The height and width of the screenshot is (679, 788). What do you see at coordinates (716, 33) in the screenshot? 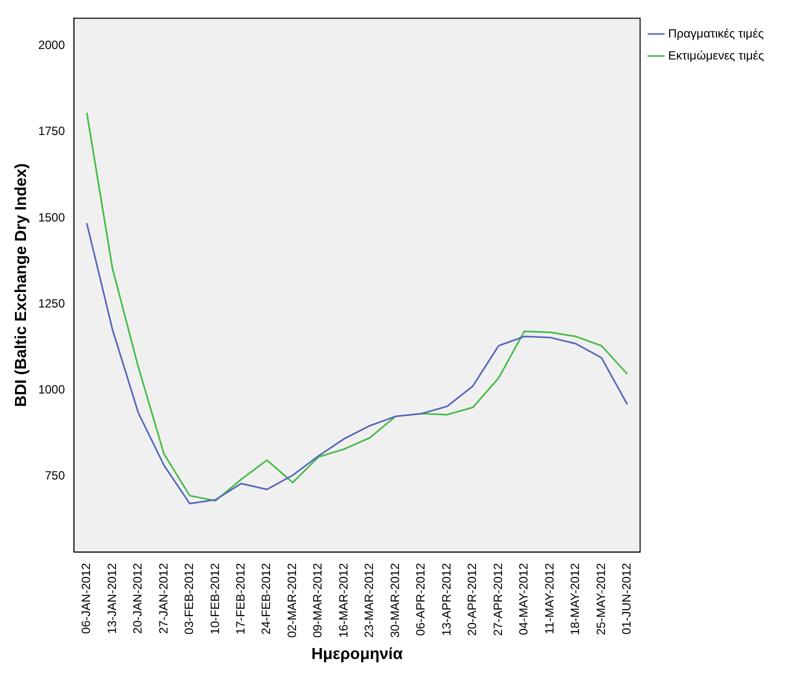
I see `legend-label: Πραγματικές τιμές` at bounding box center [716, 33].